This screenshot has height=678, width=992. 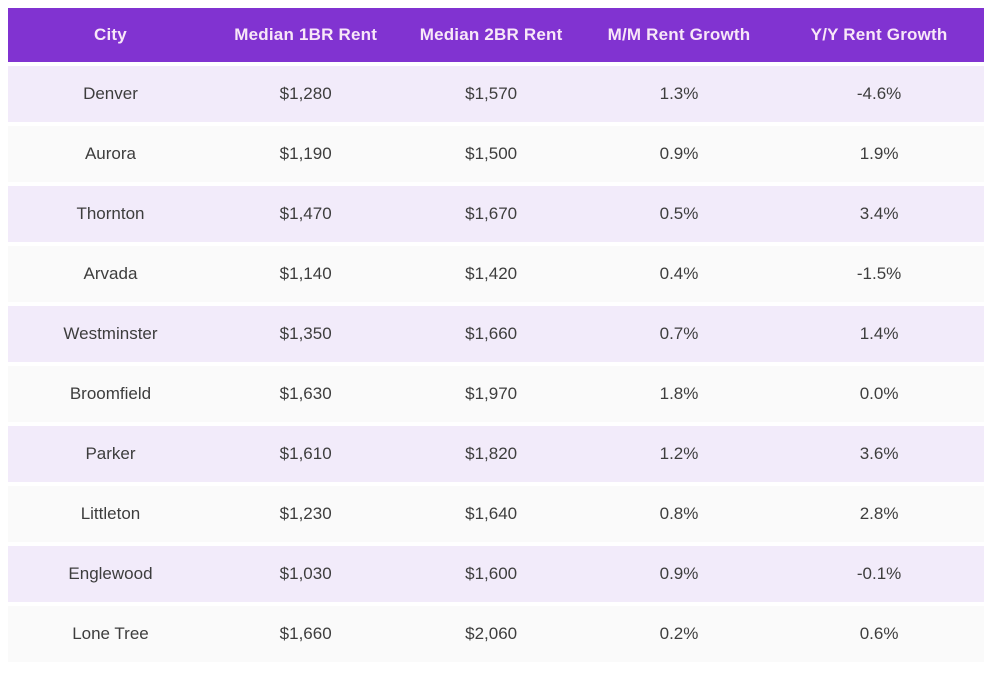 What do you see at coordinates (305, 94) in the screenshot?
I see `median-1br-rent-cell: $1,280` at bounding box center [305, 94].